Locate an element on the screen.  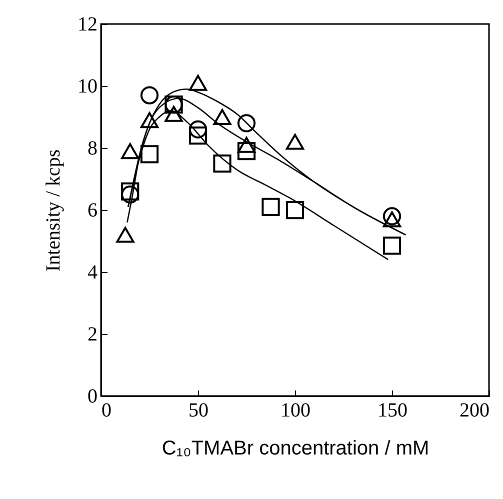
y-tick-label: 6 is located at coordinates (93, 211).